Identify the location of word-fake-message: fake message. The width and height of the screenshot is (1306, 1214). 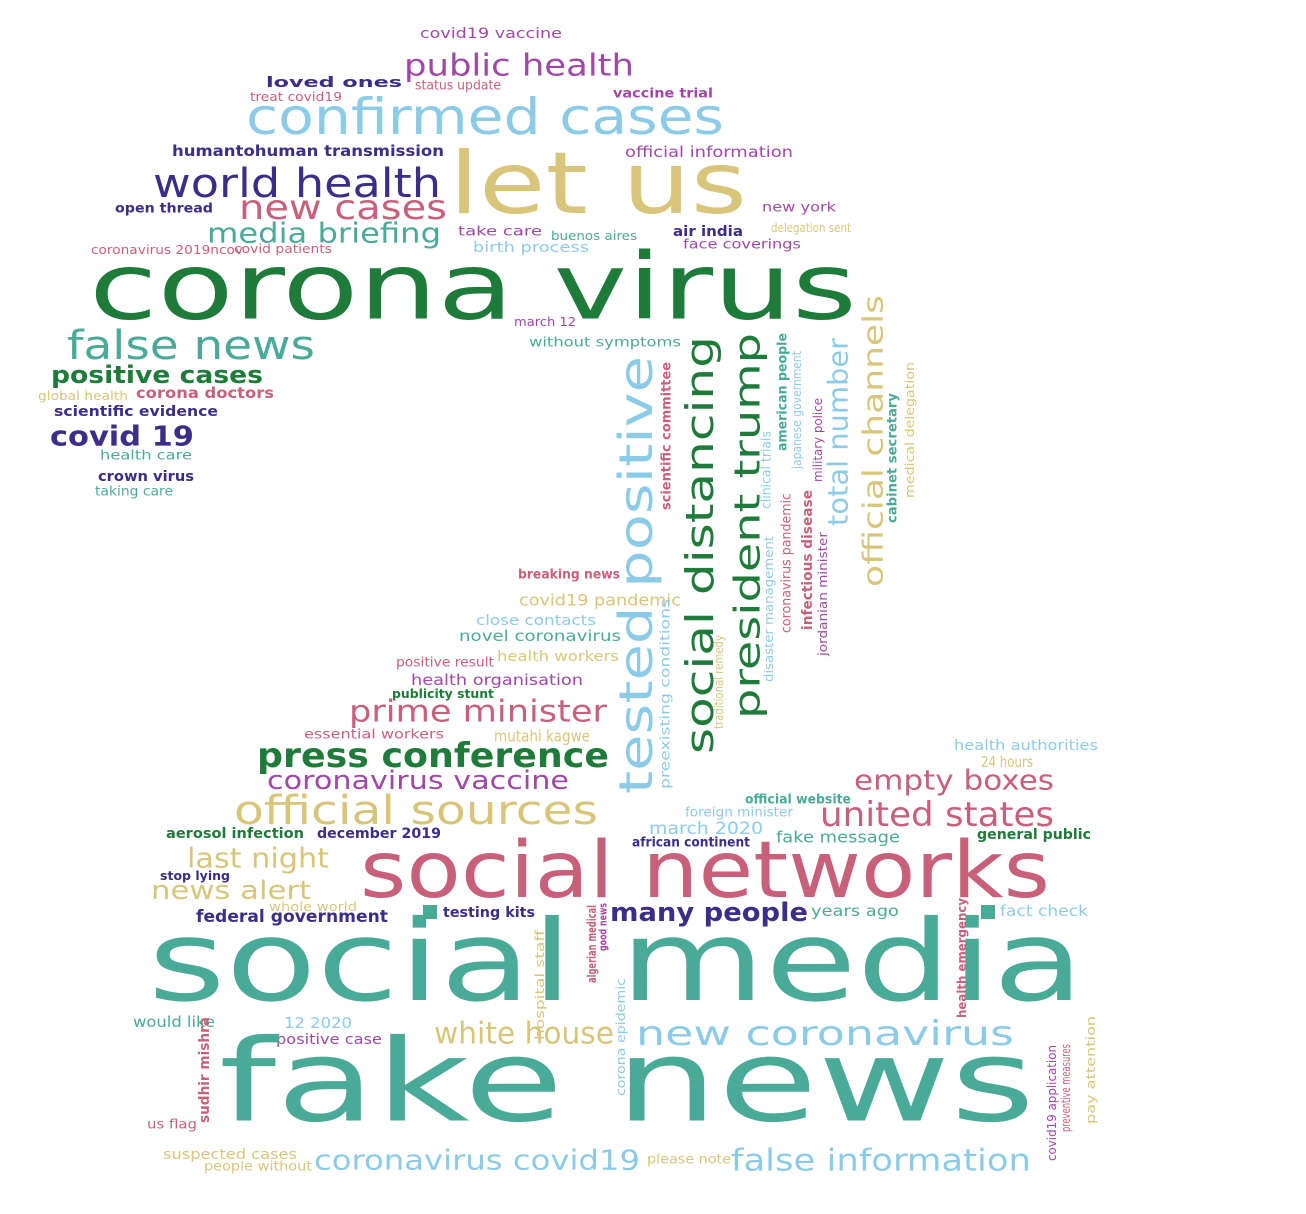
(838, 837).